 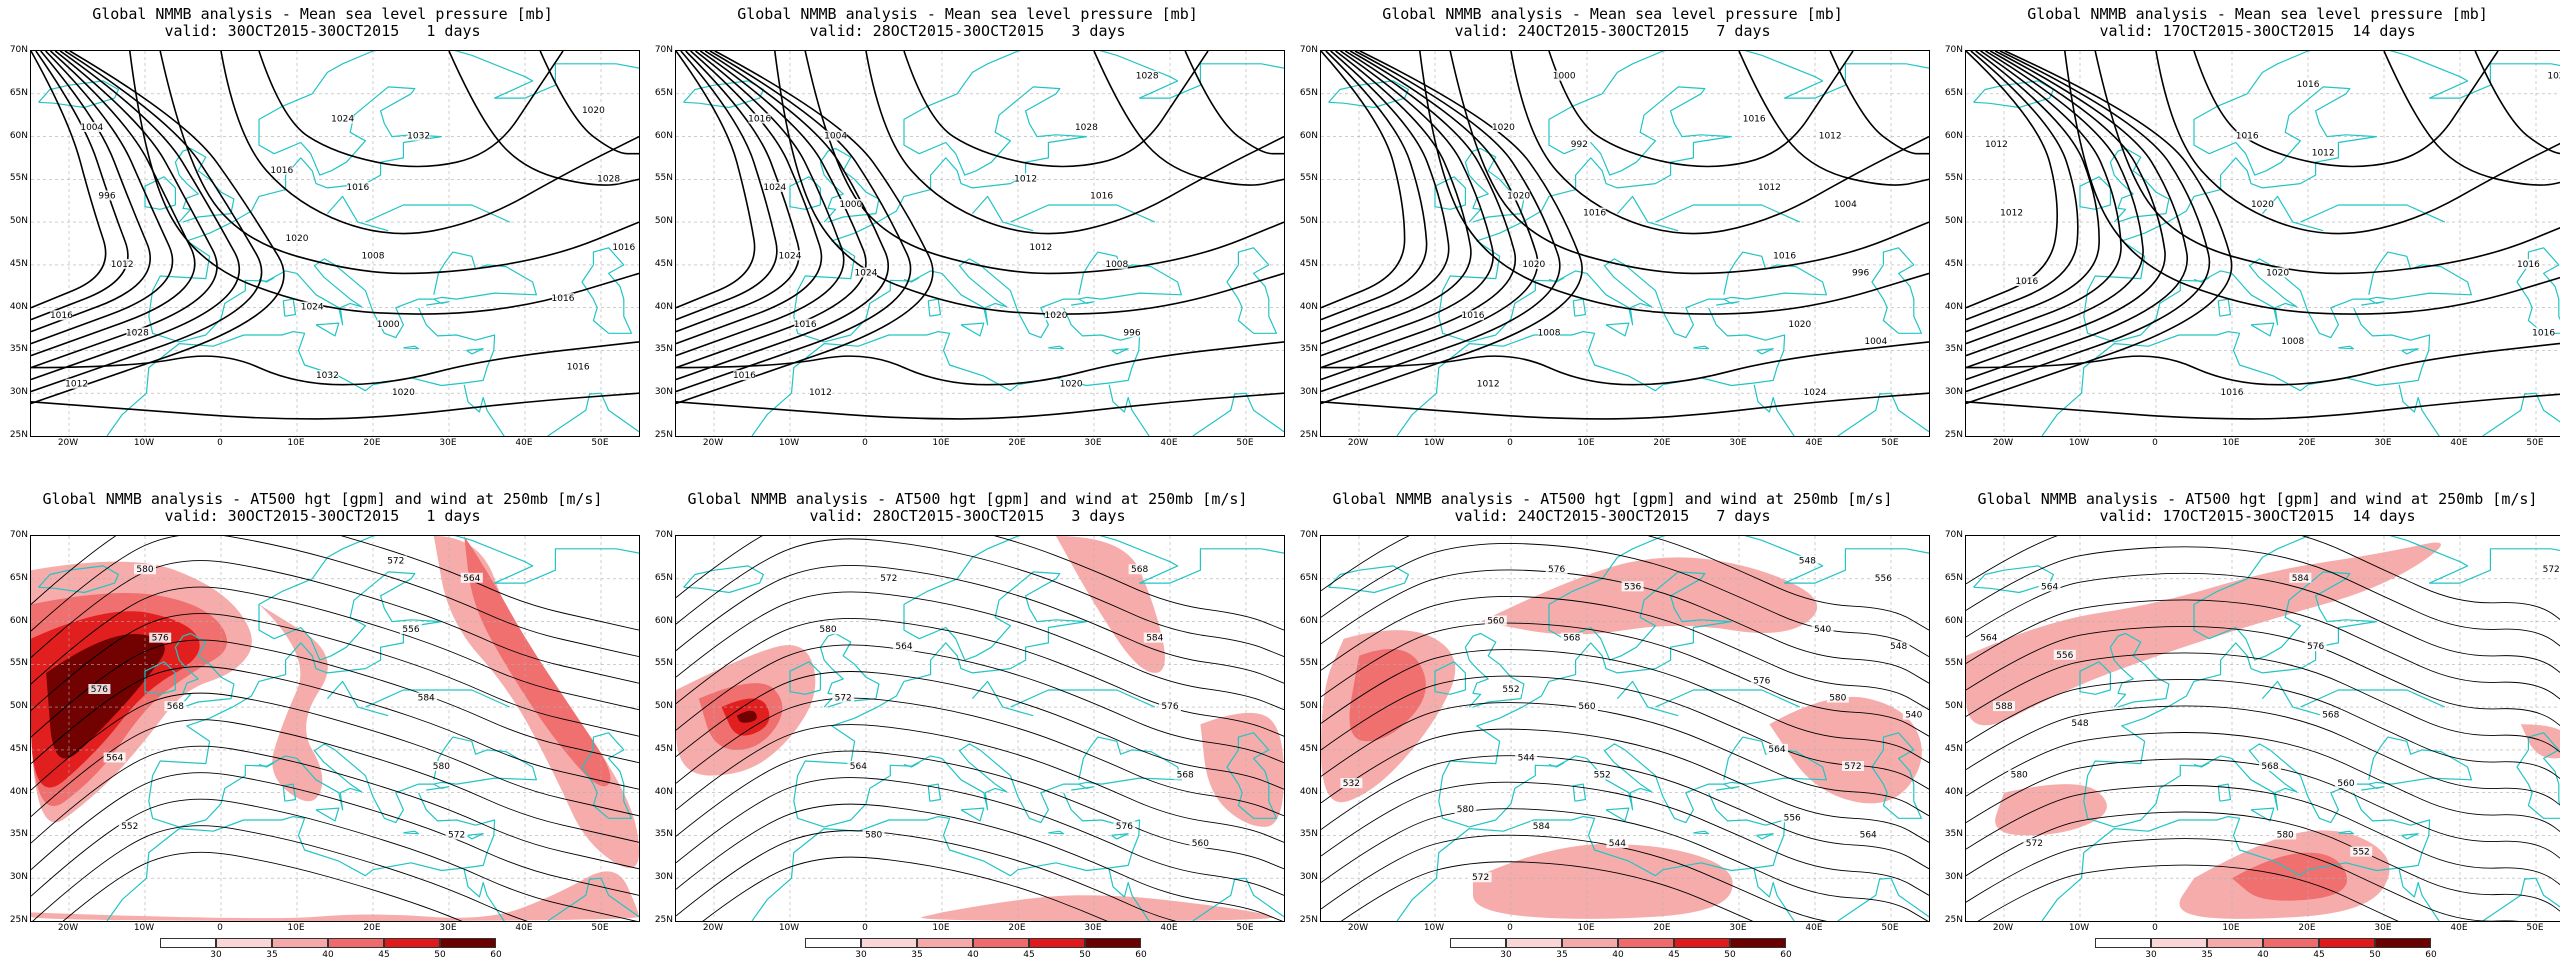 What do you see at coordinates (600, 443) in the screenshot?
I see `longitude-label: 50E` at bounding box center [600, 443].